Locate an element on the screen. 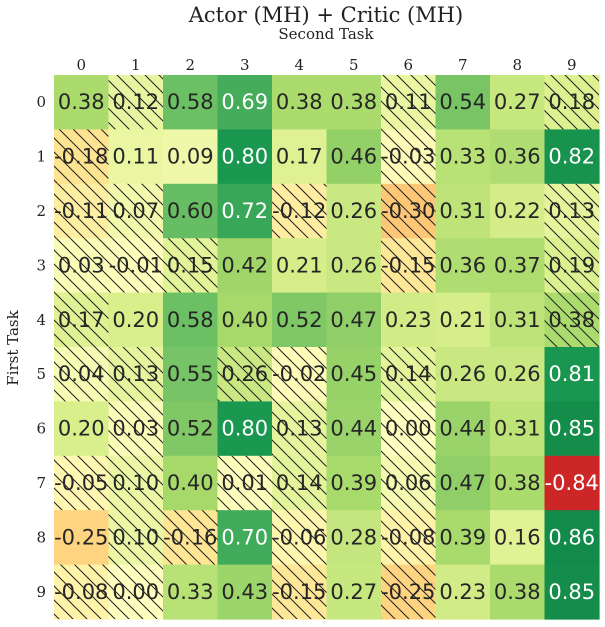 Image resolution: width=605 pixels, height=627 pixels. heatmap-cell-value: 0.13 is located at coordinates (299, 429).